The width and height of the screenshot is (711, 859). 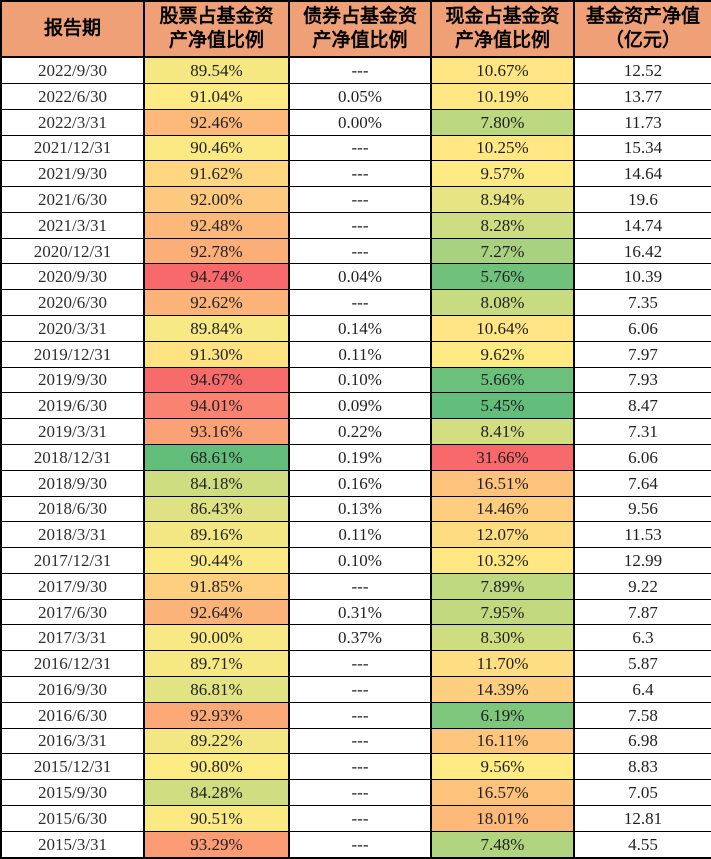 I want to click on date-cell: 2020/6/30, so click(x=72, y=303).